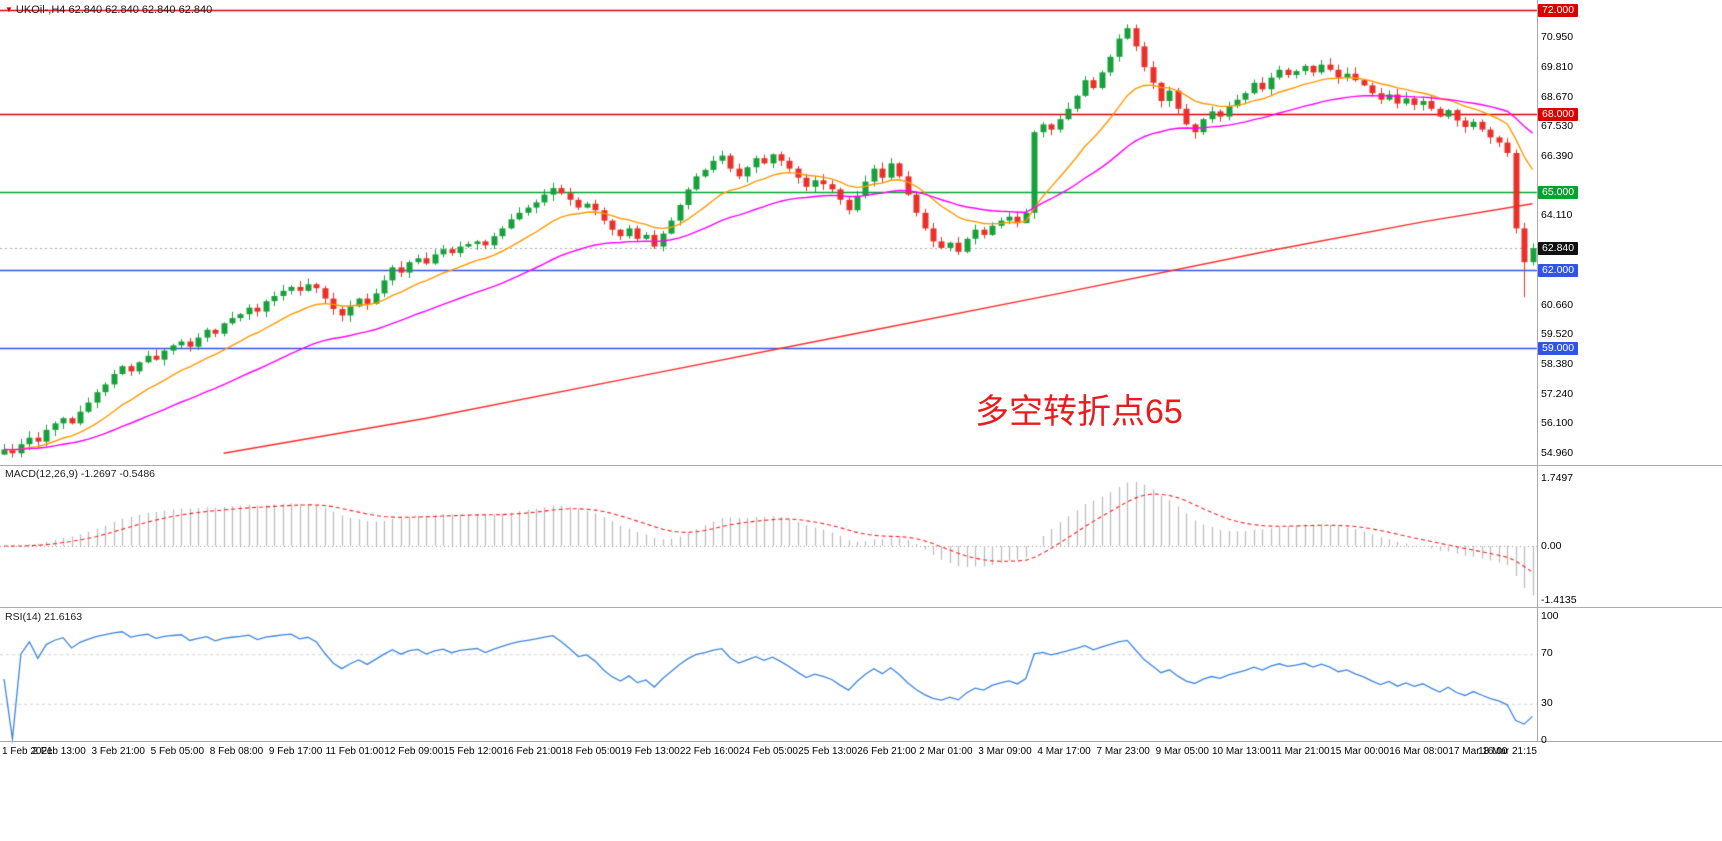 The height and width of the screenshot is (841, 1722). What do you see at coordinates (1557, 453) in the screenshot?
I see `price-tick-label: 54.960` at bounding box center [1557, 453].